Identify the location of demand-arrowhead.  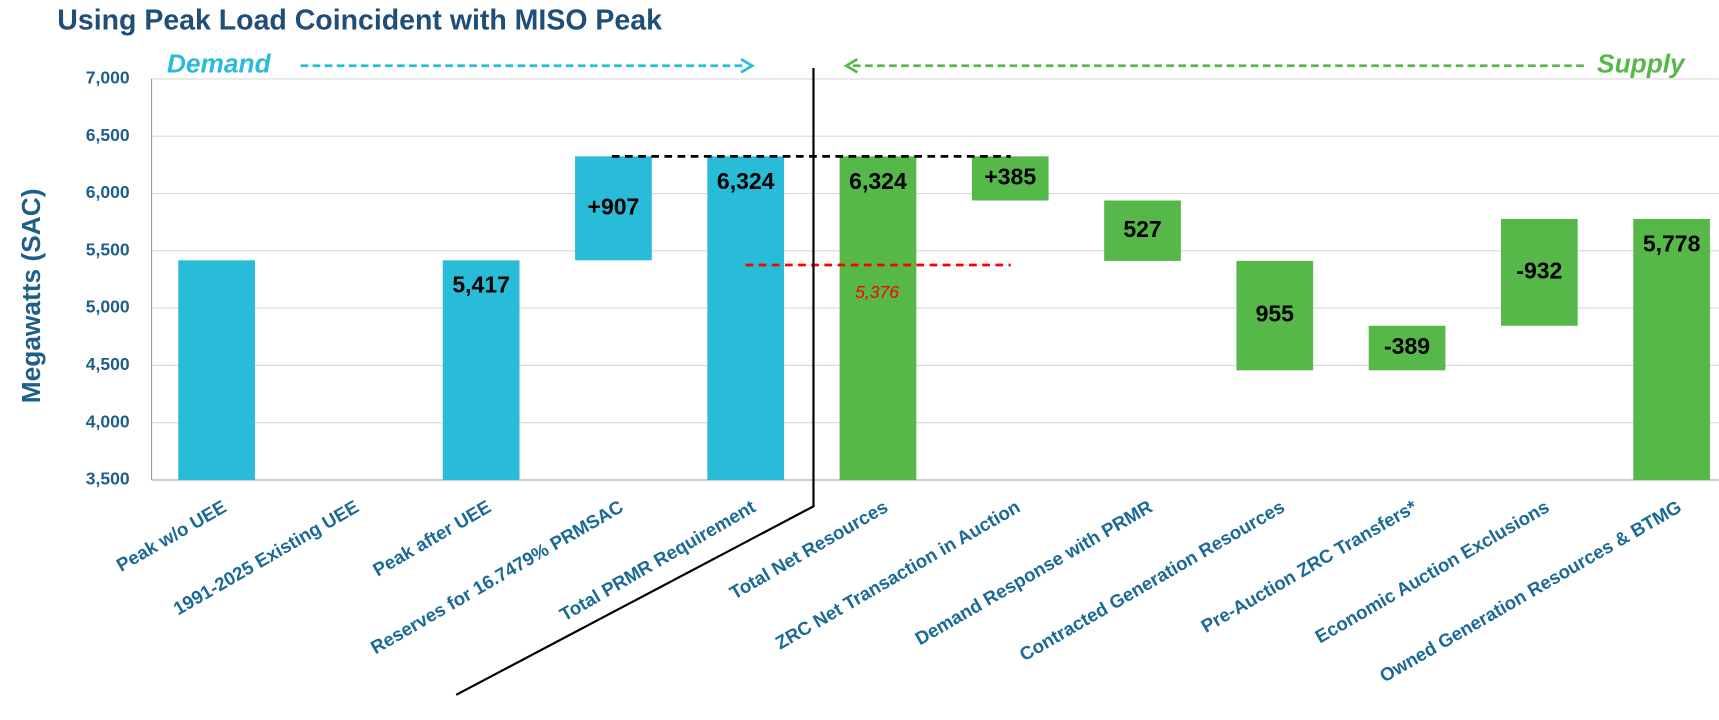
(747, 66).